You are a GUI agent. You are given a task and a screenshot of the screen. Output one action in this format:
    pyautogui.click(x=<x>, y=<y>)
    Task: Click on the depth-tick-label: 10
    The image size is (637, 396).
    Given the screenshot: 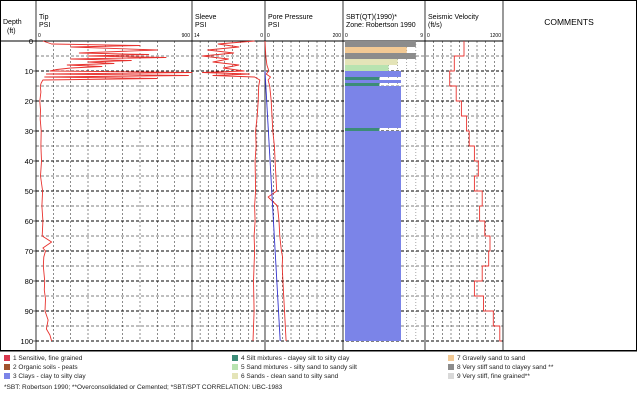 What is the action you would take?
    pyautogui.click(x=29, y=71)
    